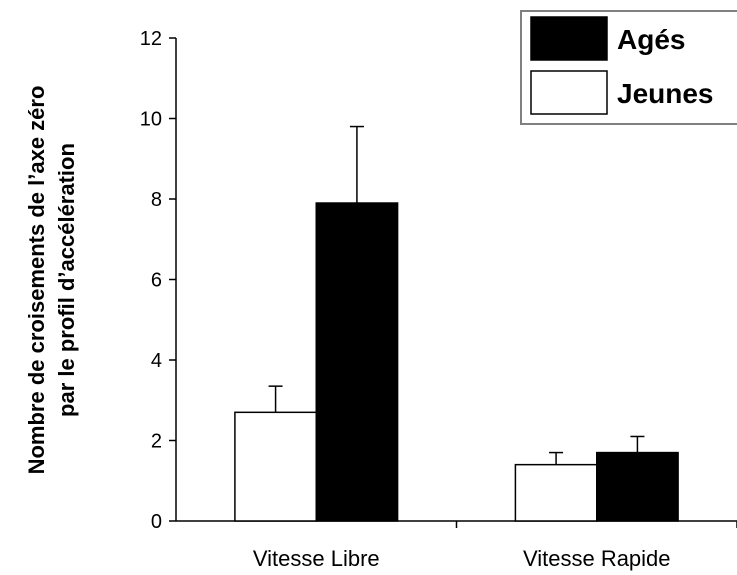 The width and height of the screenshot is (737, 575). I want to click on x-axis: Vitesse Libre Vitesse Rapide, so click(456, 545).